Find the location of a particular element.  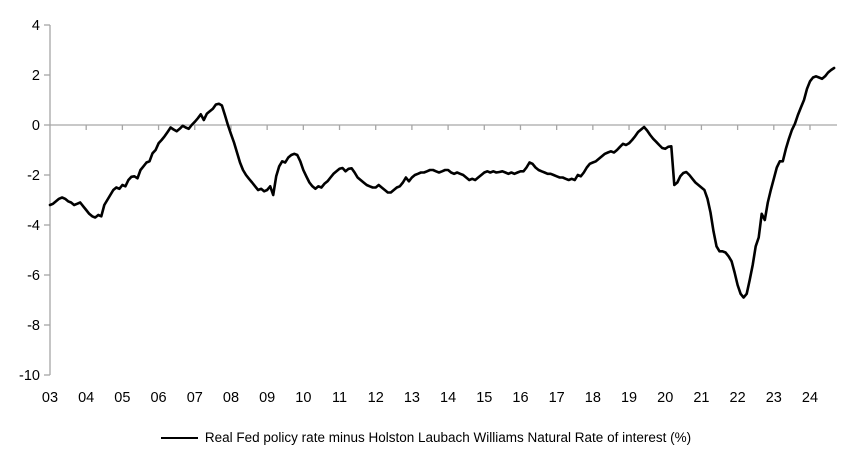

x-axis-label: 04 is located at coordinates (86, 398).